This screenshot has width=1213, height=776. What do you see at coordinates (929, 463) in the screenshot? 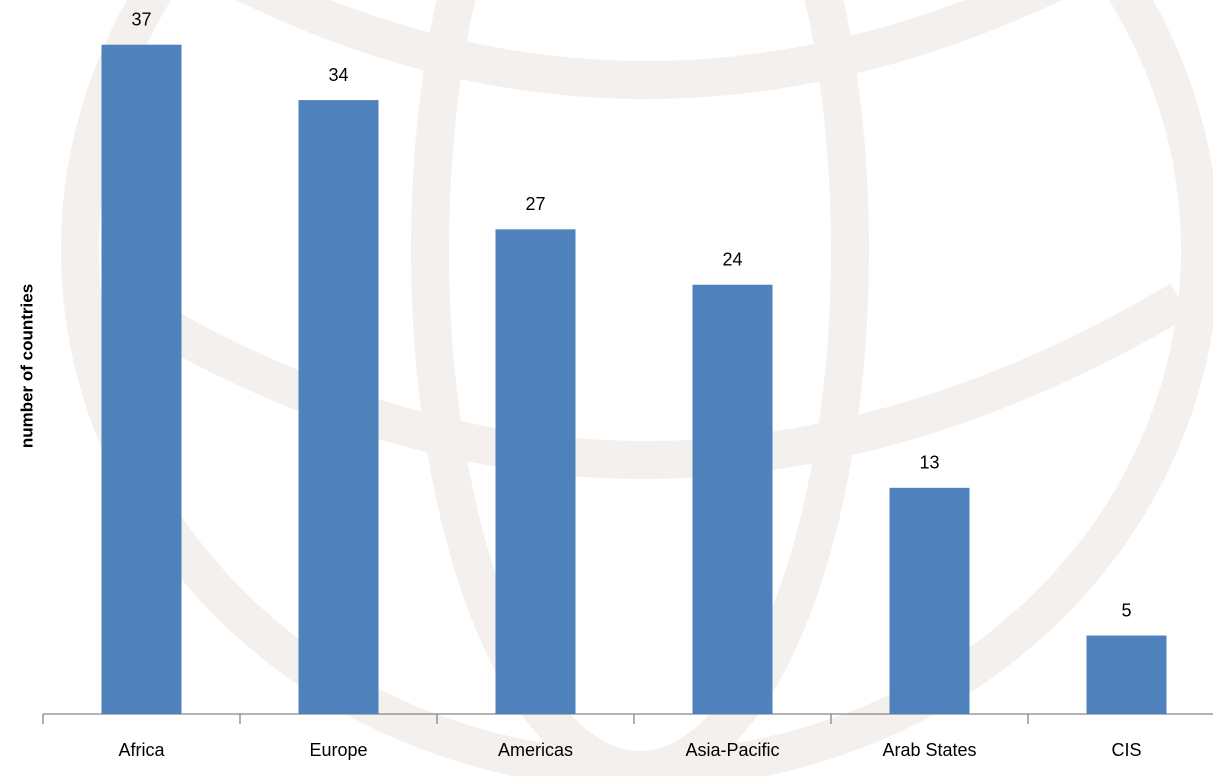
I see `data-label: 13` at bounding box center [929, 463].